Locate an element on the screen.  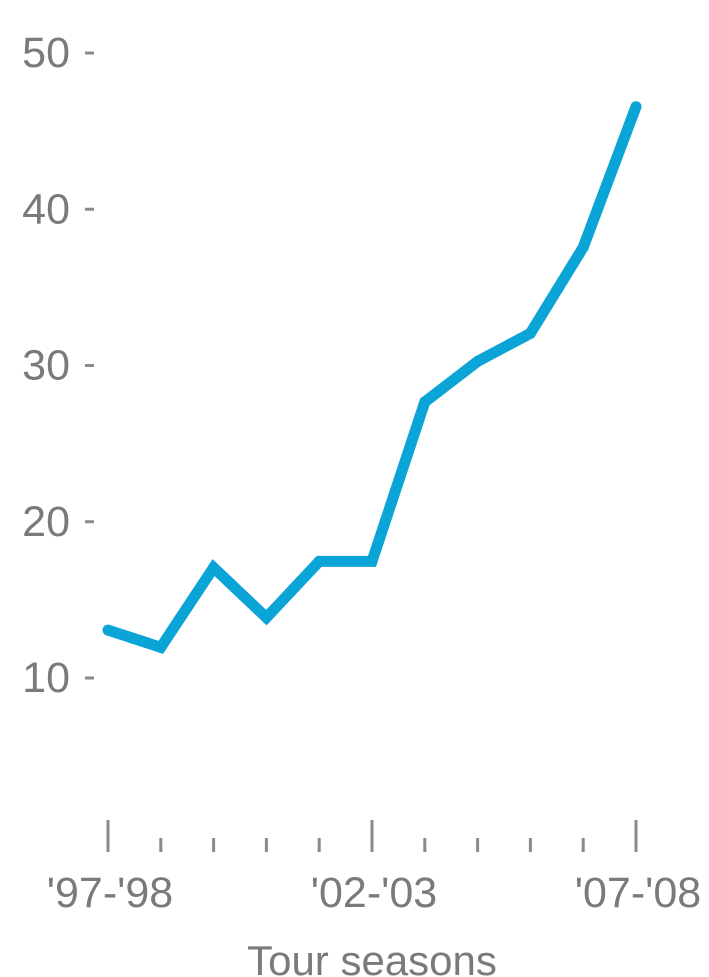
y-tick-label: 30 is located at coordinates (46, 366).